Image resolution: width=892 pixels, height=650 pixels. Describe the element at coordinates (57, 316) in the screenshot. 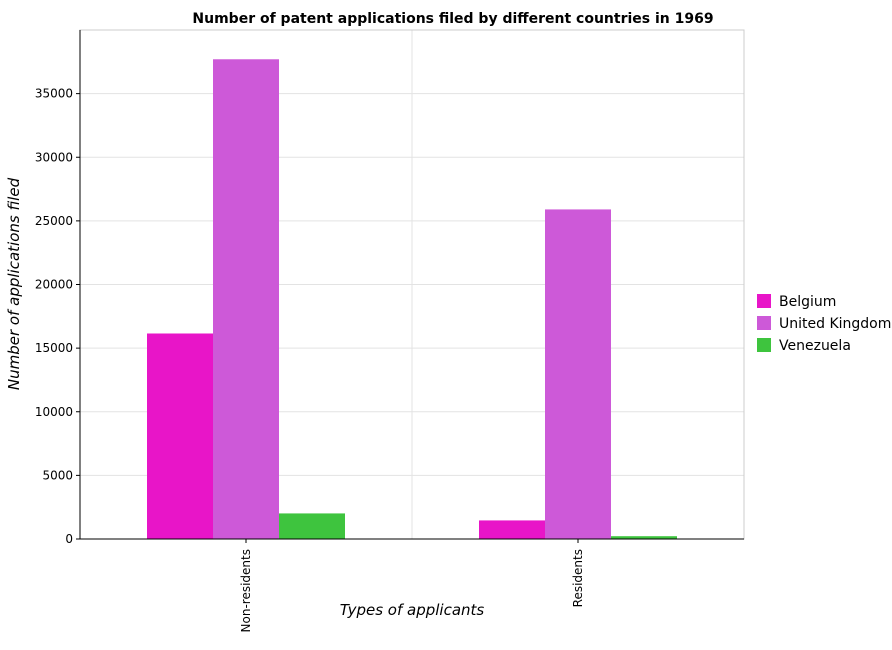

I see `y-ticks: 0 5000 10000 15000 20000 25000 30000 35000` at that location.